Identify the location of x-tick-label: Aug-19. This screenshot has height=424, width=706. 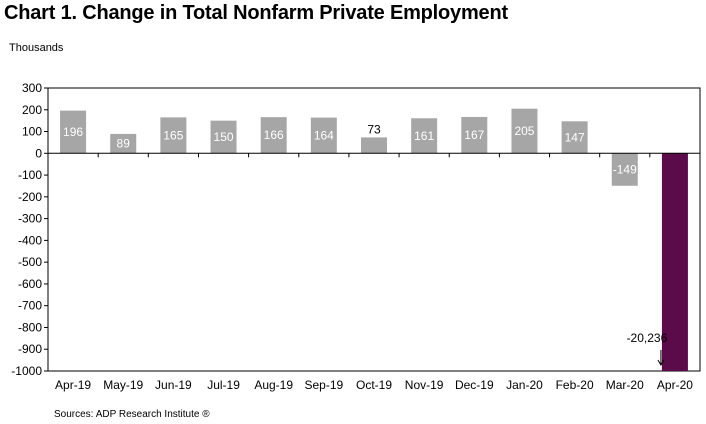
(273, 385).